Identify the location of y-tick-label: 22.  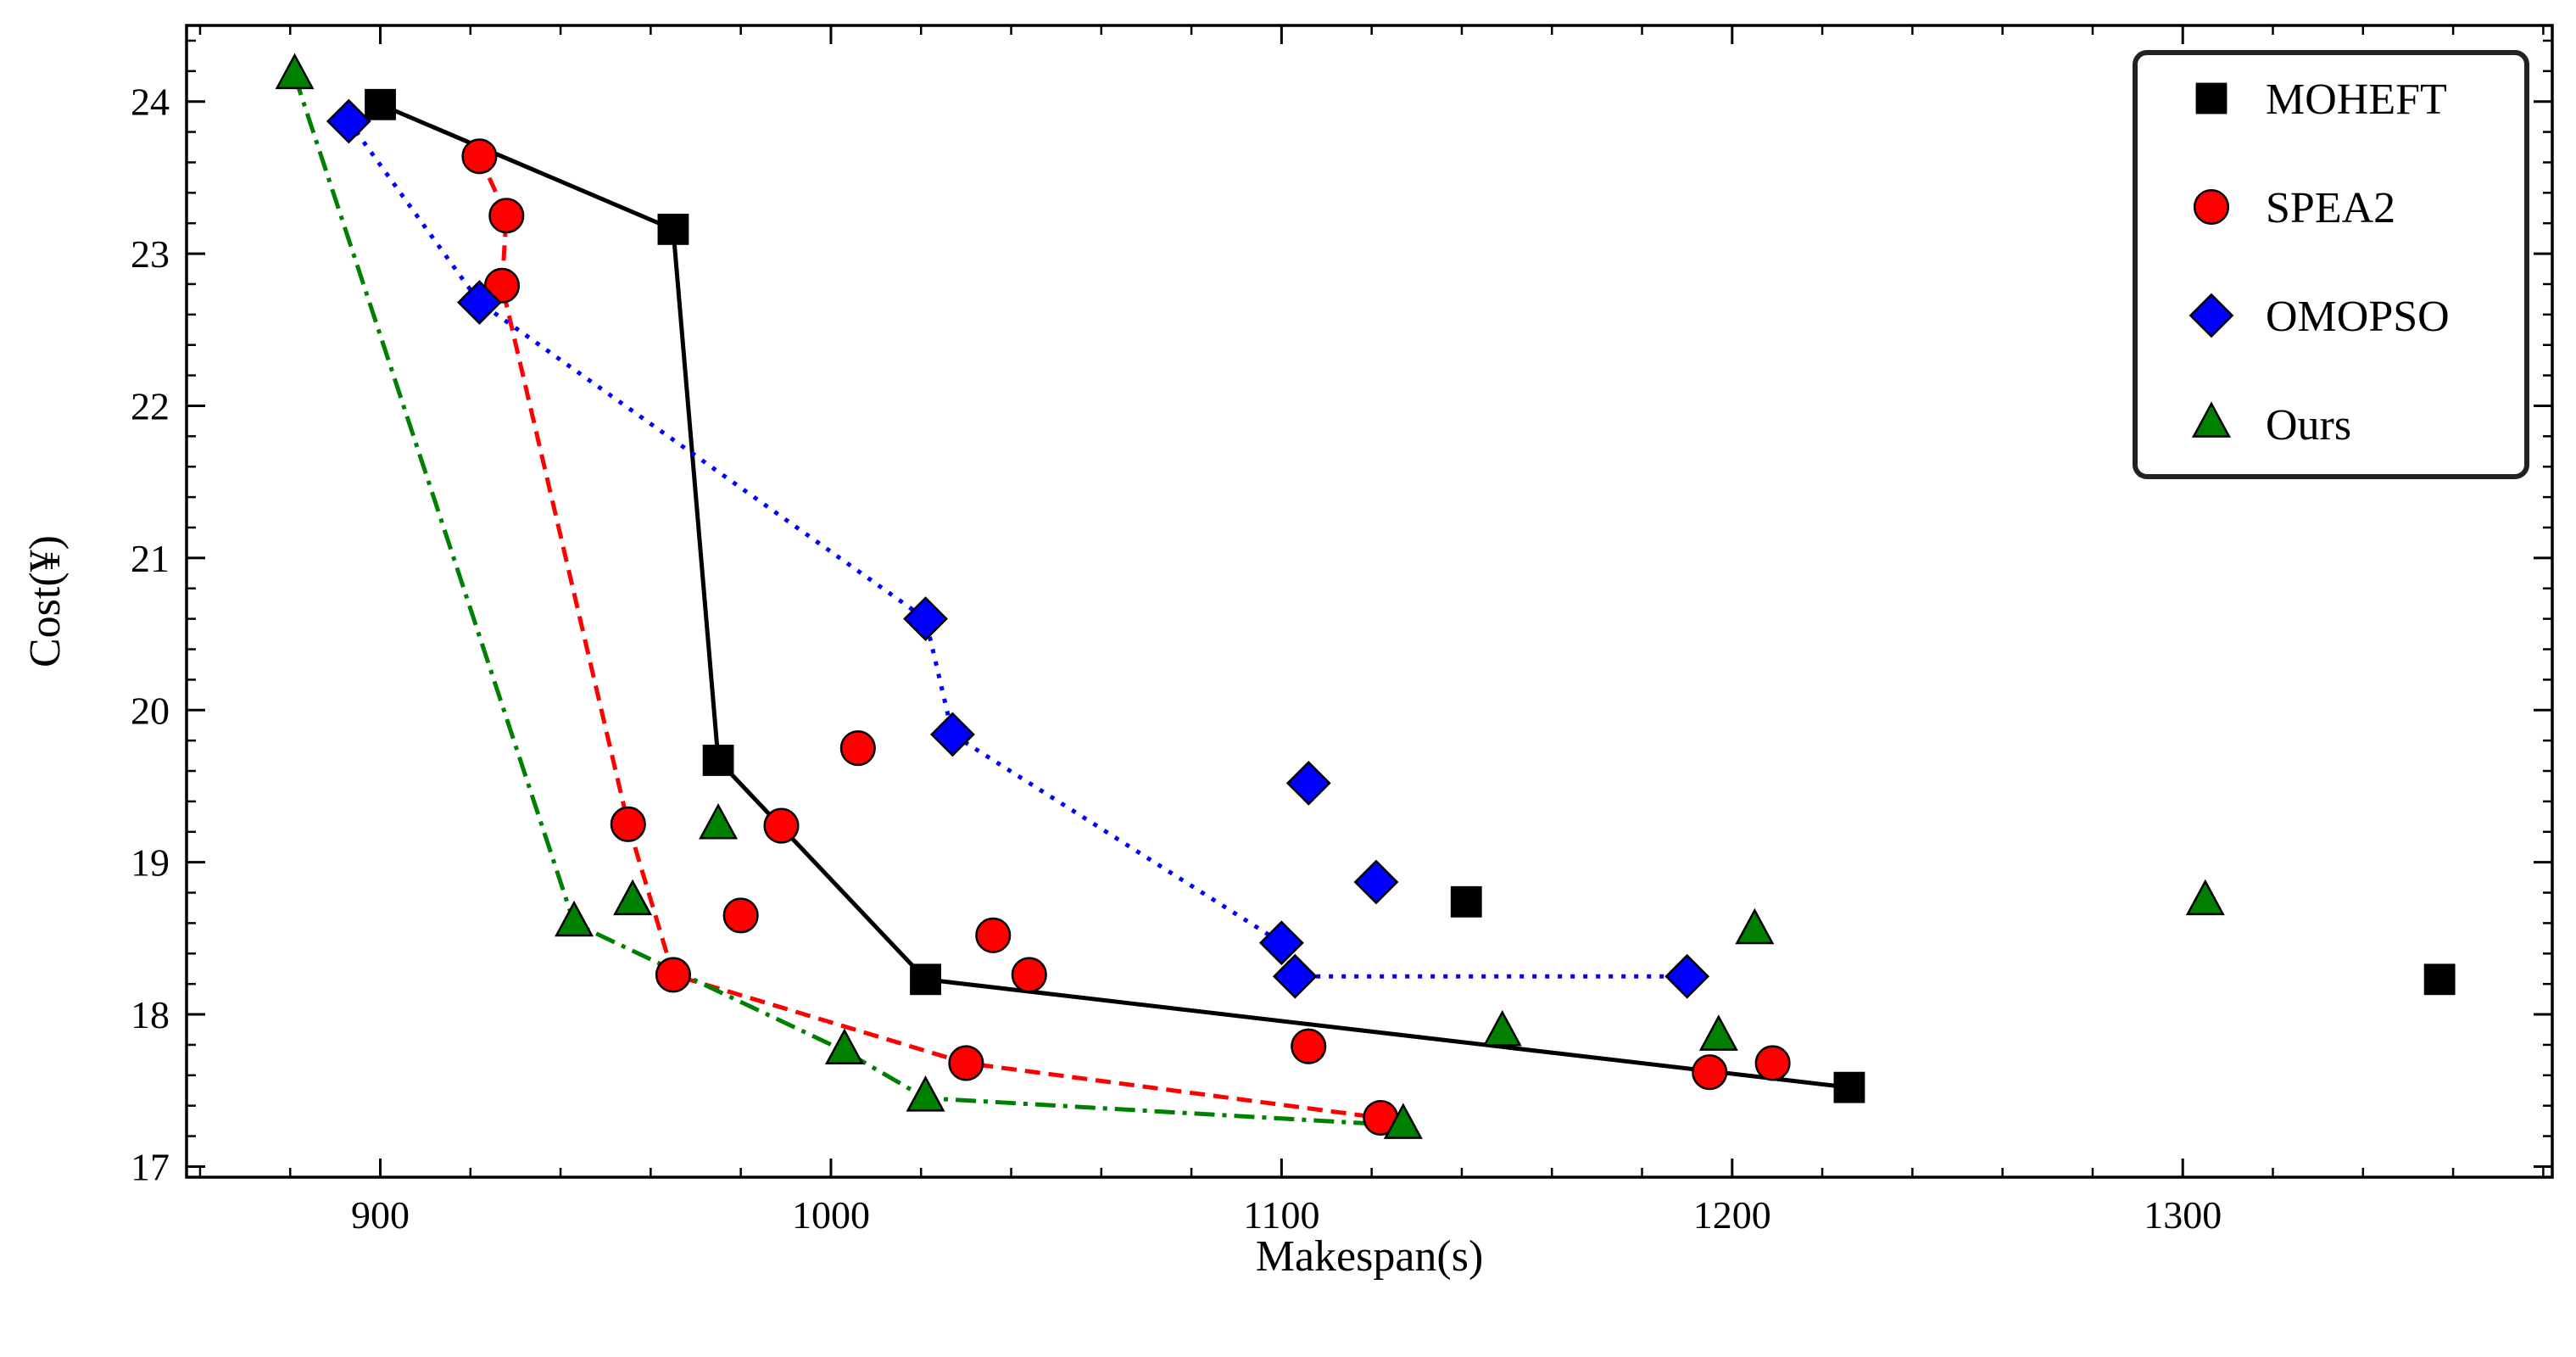
(150, 406).